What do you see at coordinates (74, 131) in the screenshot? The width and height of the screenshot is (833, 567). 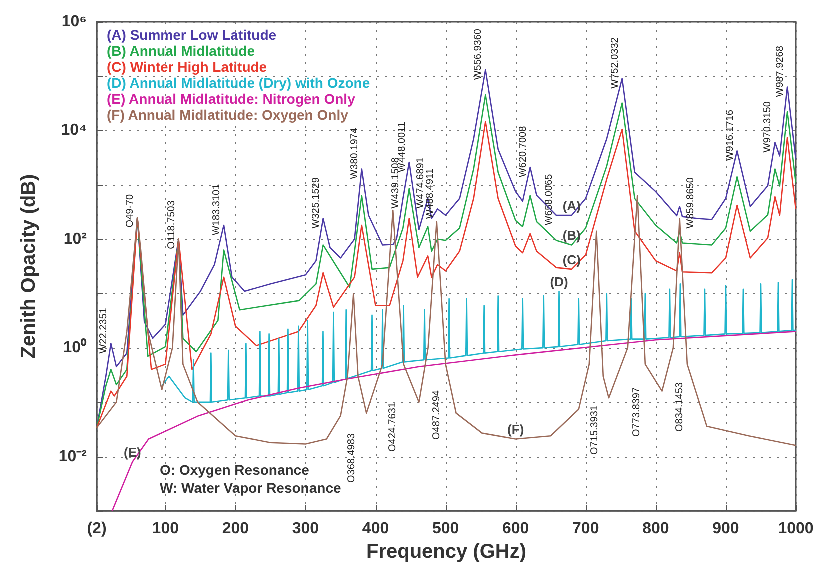 I see `y-tick-label: 10⁴` at bounding box center [74, 131].